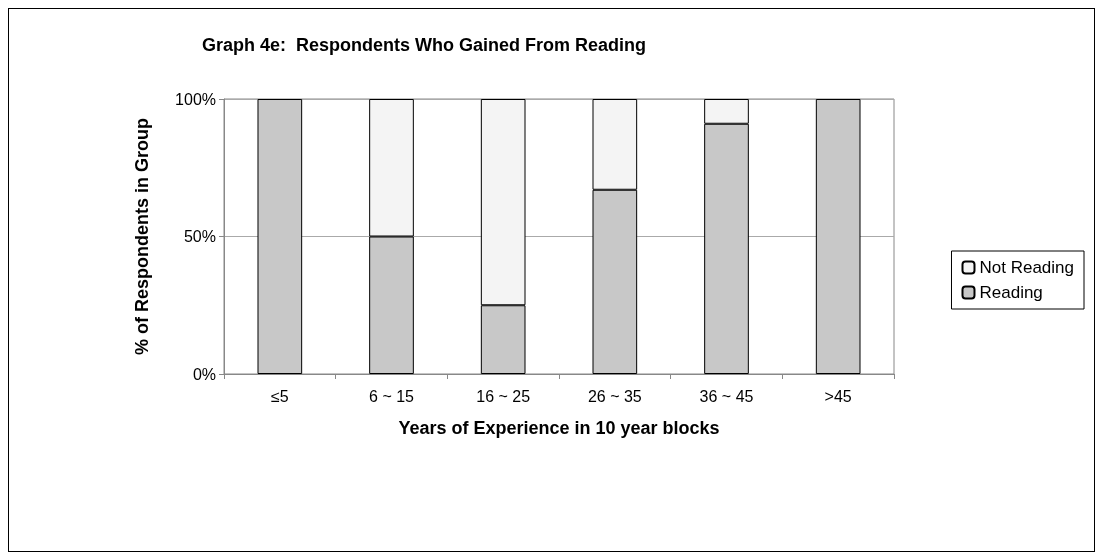  I want to click on y-tick-label: 100%, so click(195, 99).